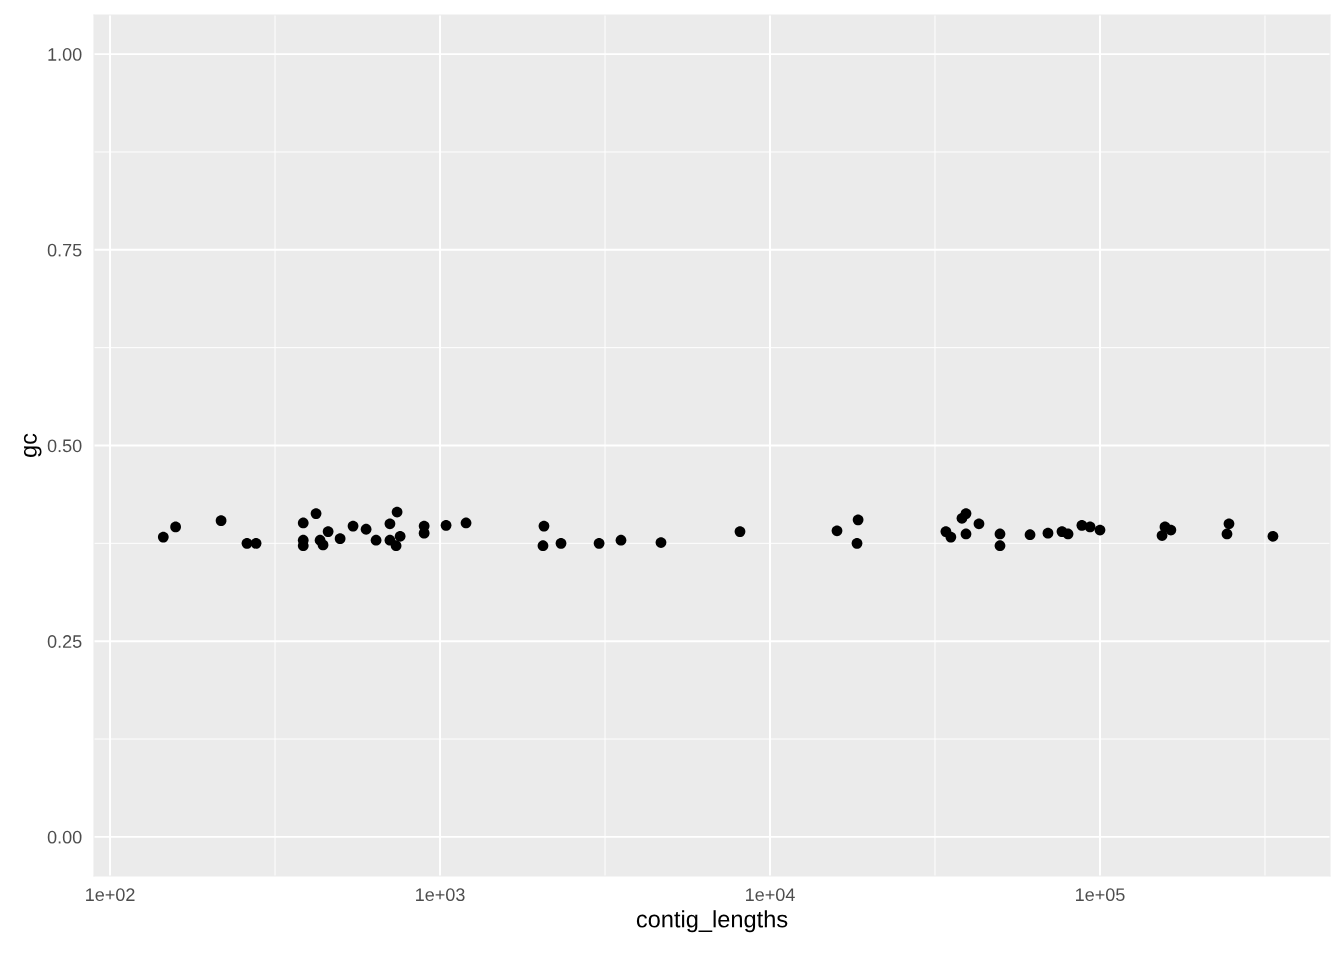  I want to click on x-tick-label: 1e+03, so click(440, 895).